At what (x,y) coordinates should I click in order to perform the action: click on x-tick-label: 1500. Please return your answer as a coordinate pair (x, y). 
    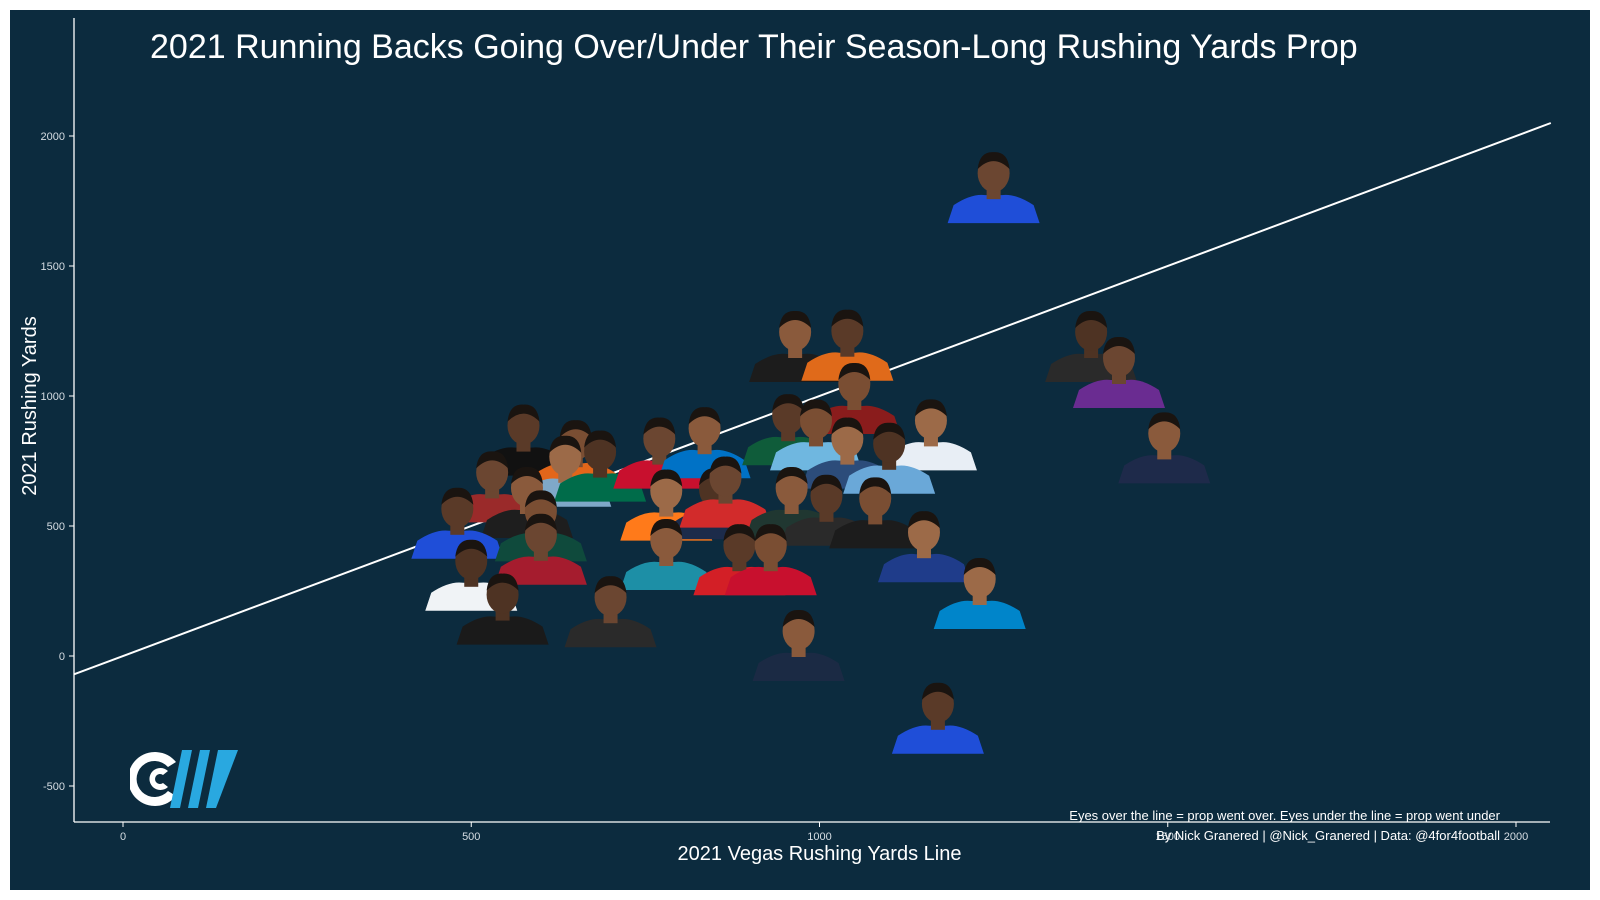
    Looking at the image, I should click on (1168, 837).